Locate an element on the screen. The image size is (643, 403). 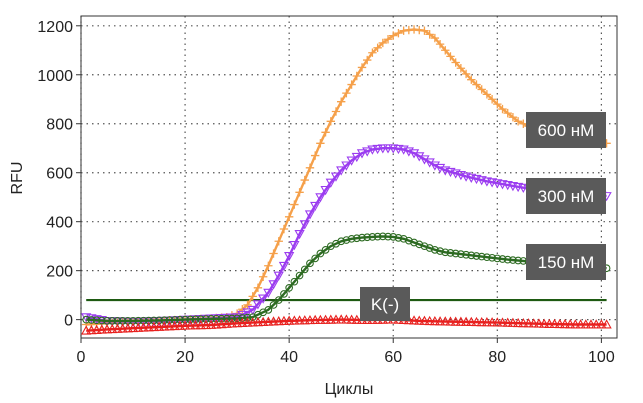
series-label-box is located at coordinates (385, 304).